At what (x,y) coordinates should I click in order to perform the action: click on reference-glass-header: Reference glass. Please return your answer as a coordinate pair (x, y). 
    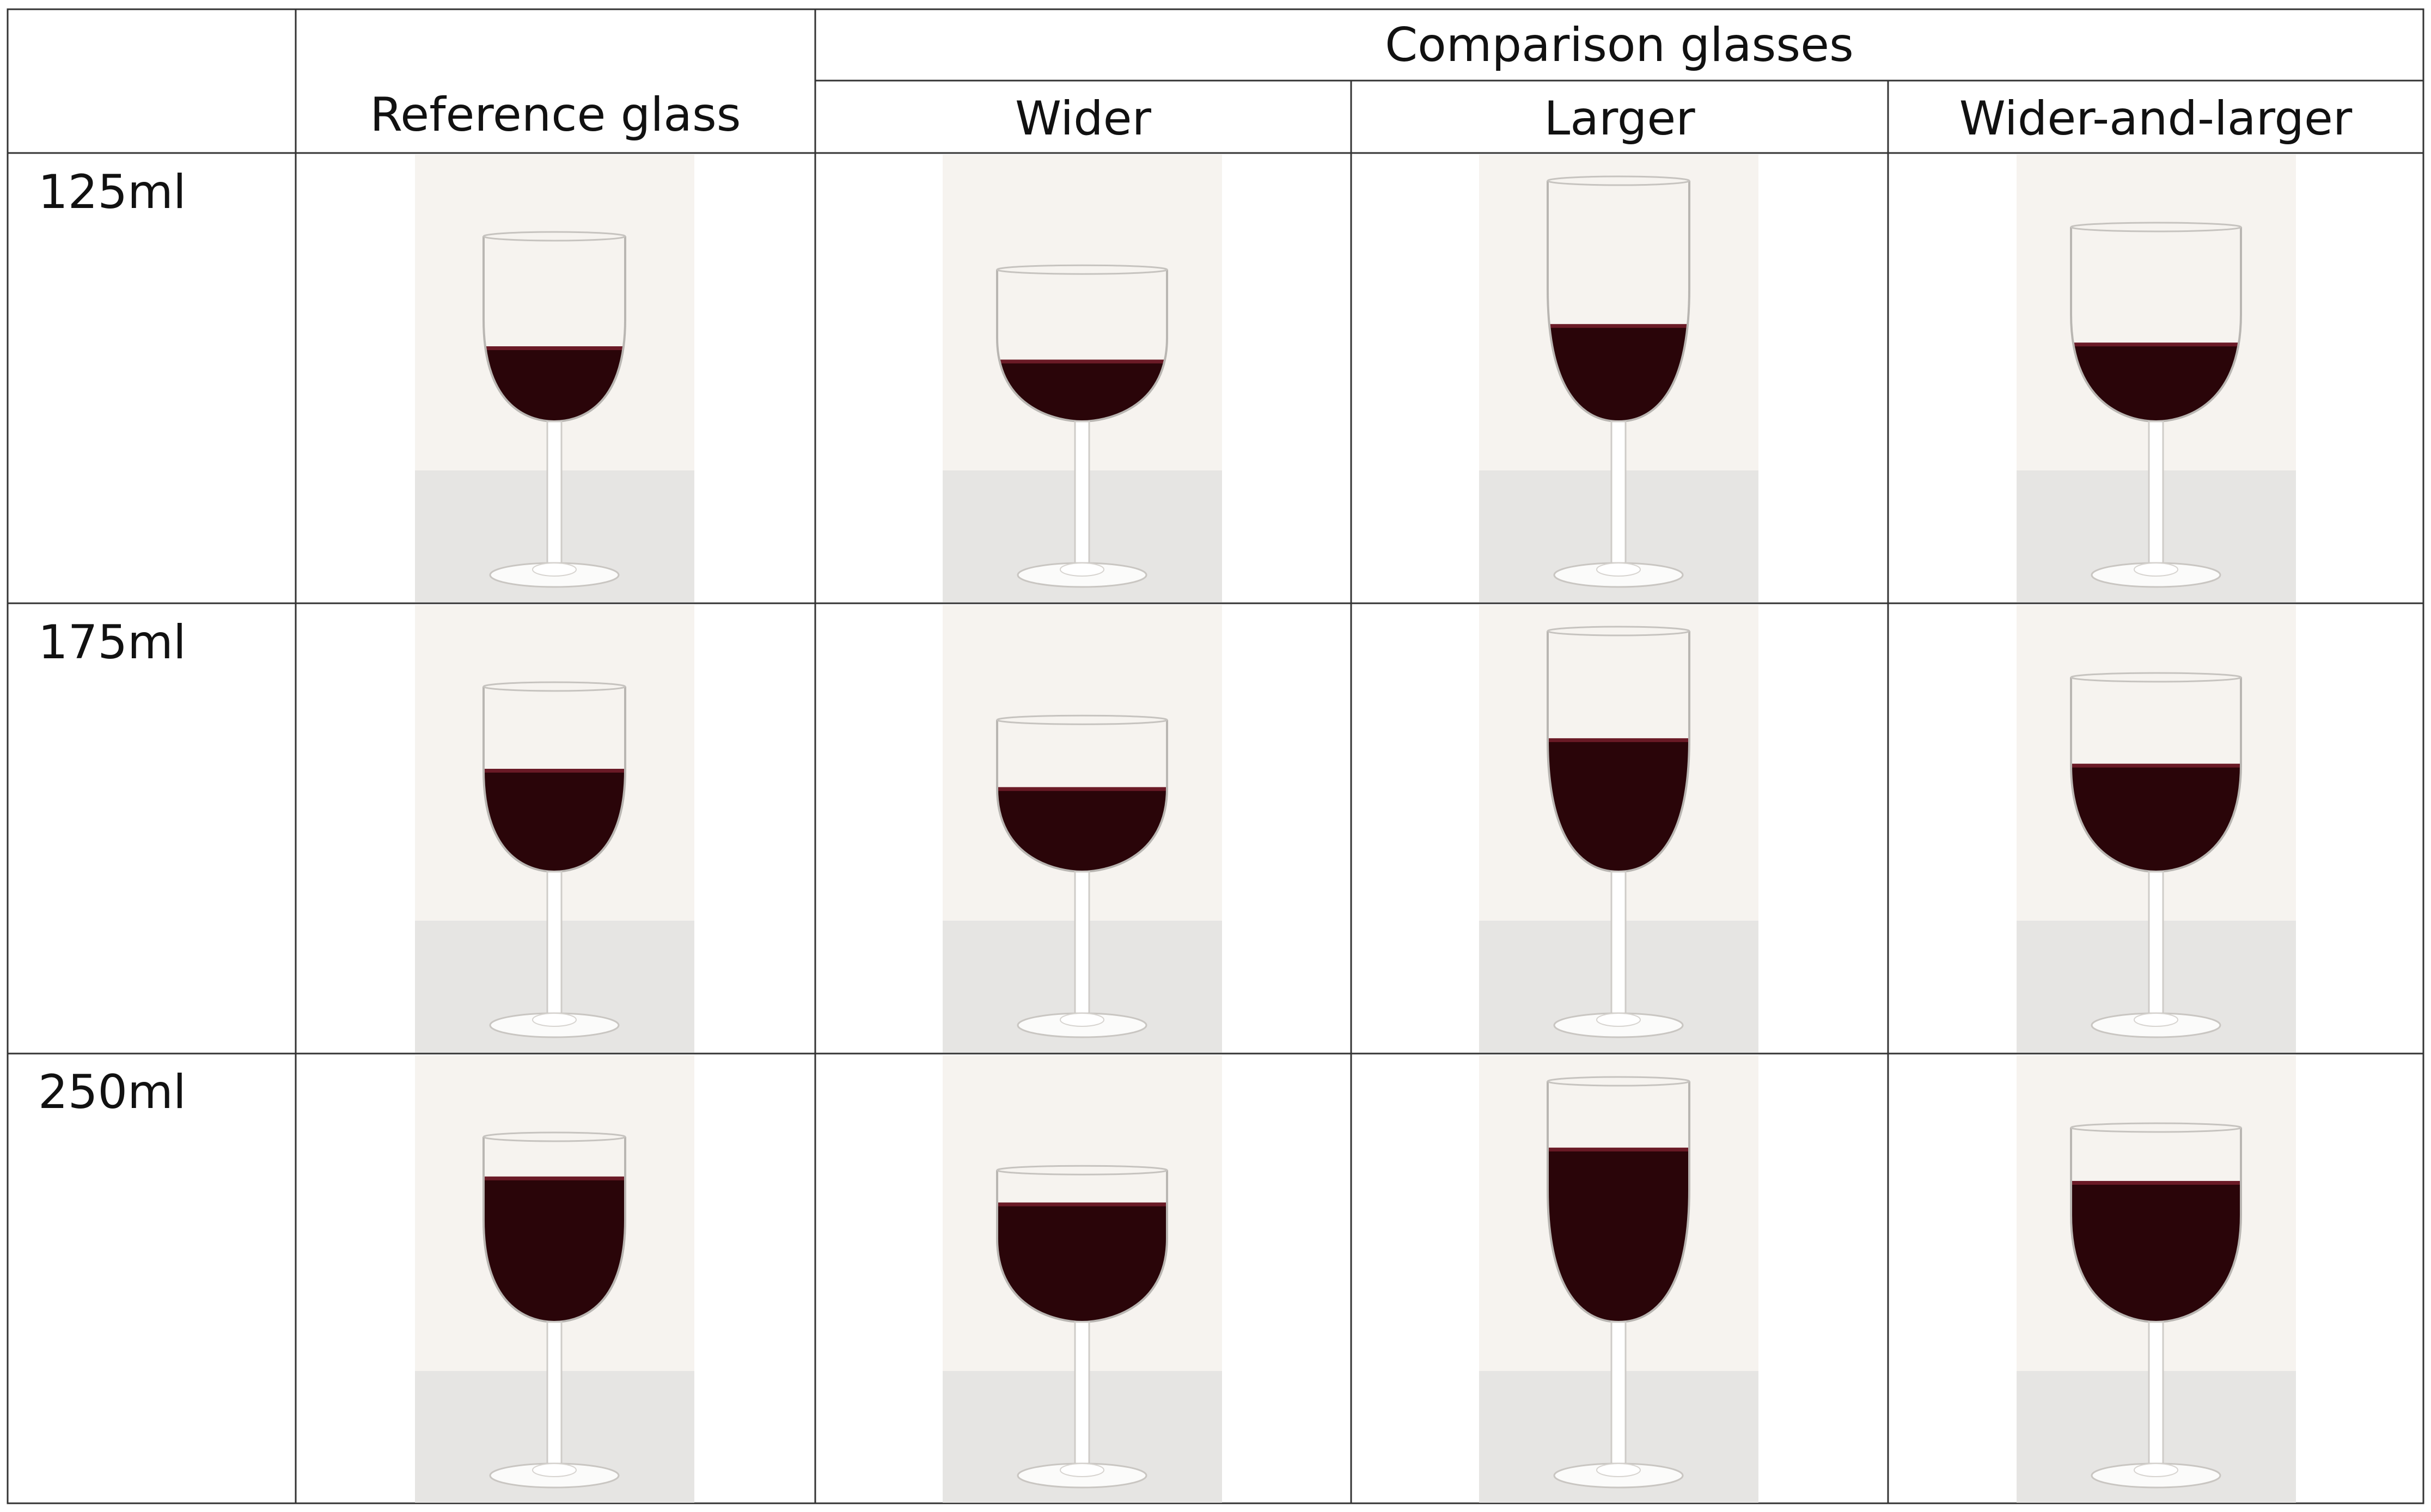
    Looking at the image, I should click on (556, 115).